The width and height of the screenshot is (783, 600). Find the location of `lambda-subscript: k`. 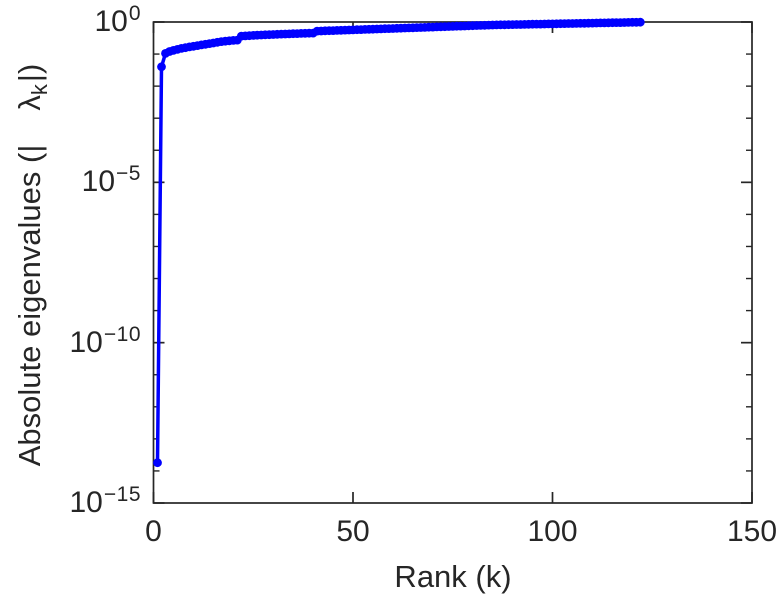

lambda-subscript: k is located at coordinates (39, 90).